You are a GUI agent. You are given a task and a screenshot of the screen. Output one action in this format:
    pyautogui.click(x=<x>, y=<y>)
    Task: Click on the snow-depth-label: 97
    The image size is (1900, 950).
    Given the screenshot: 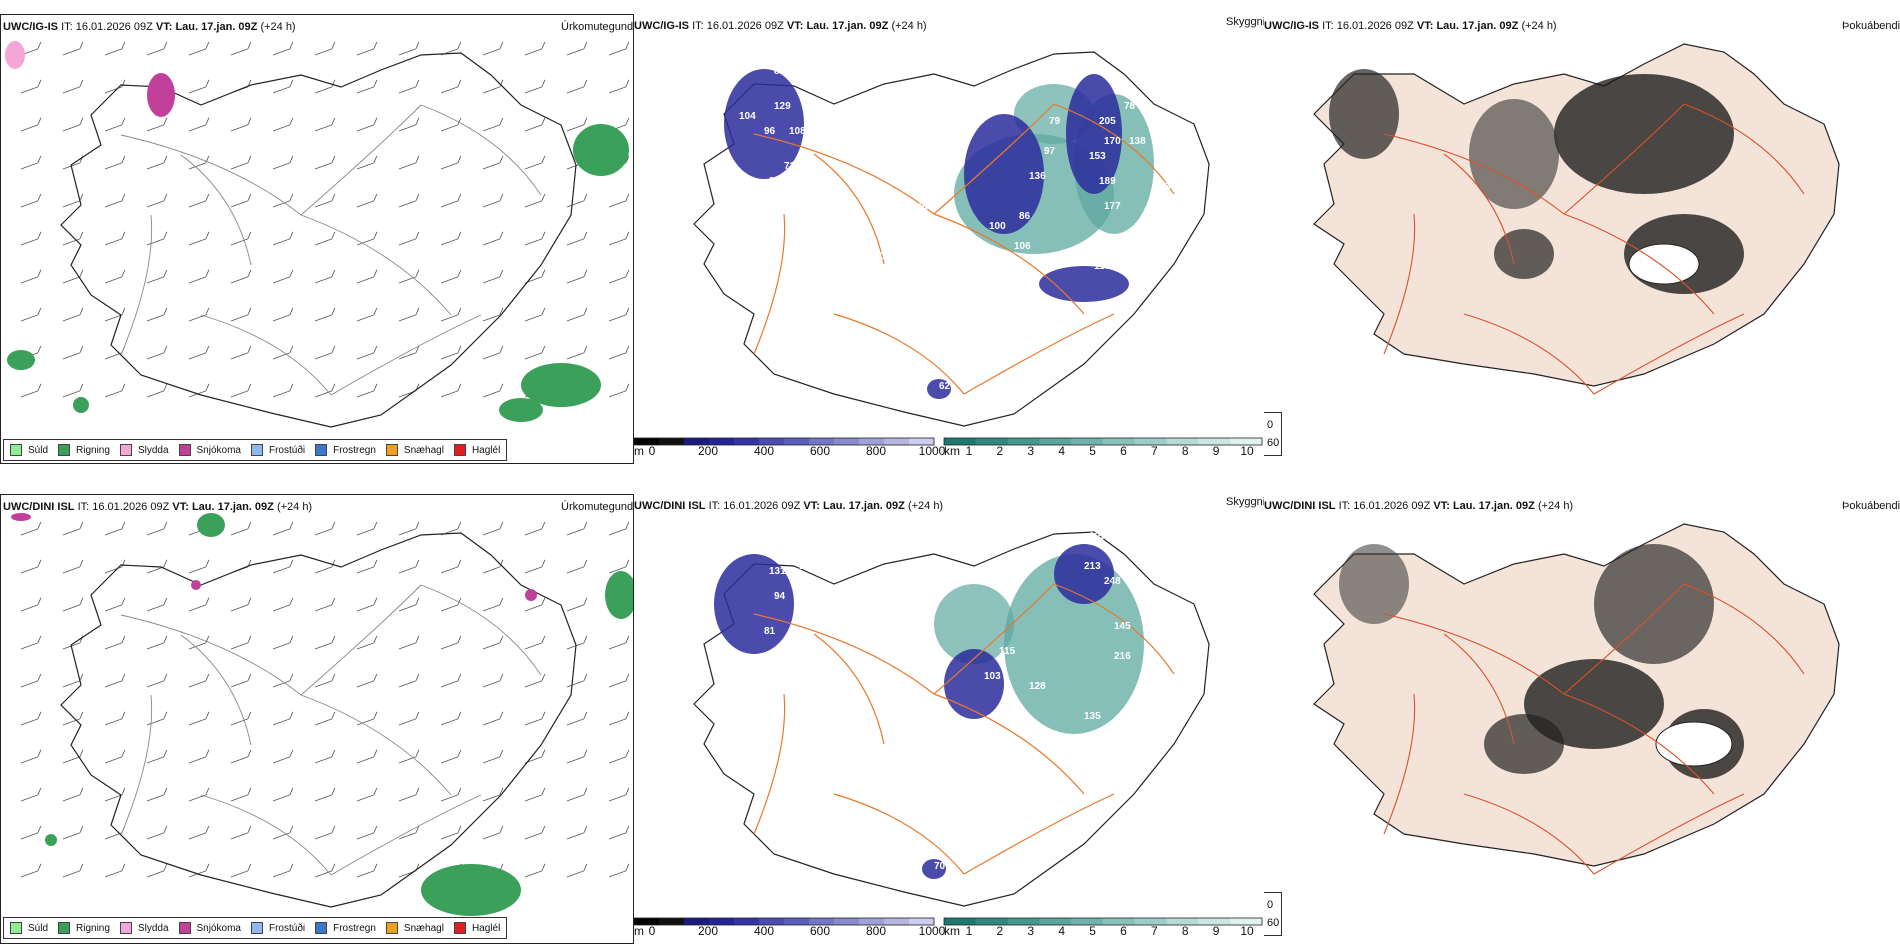 What is the action you would take?
    pyautogui.click(x=1050, y=151)
    